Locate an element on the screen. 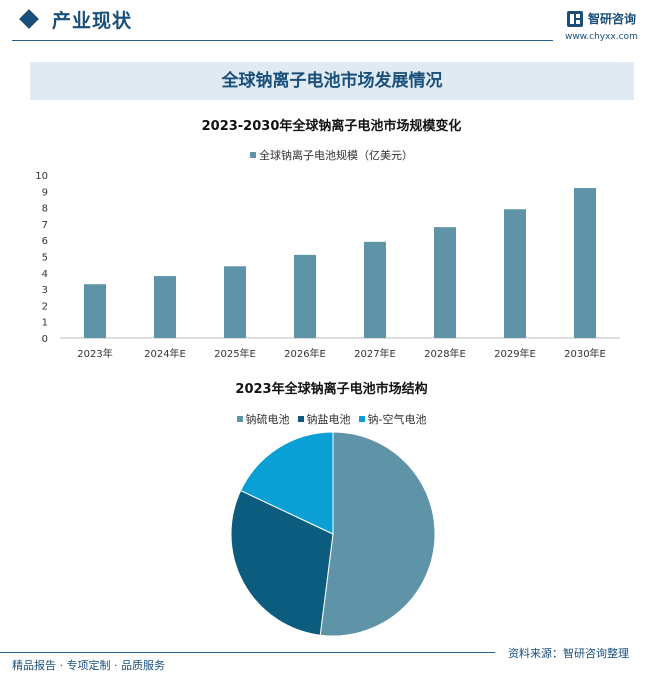 This screenshot has width=663, height=677. x-tick-label: 2025年E is located at coordinates (235, 353).